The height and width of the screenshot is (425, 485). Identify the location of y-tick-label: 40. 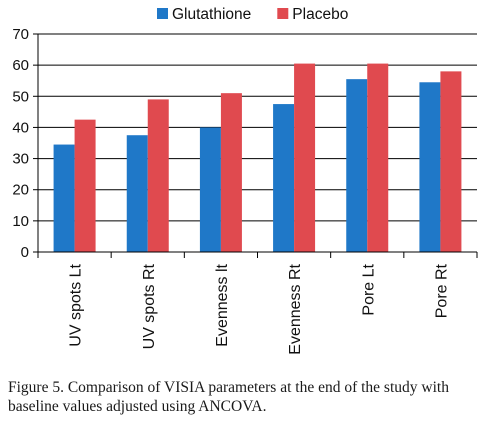
(20, 127).